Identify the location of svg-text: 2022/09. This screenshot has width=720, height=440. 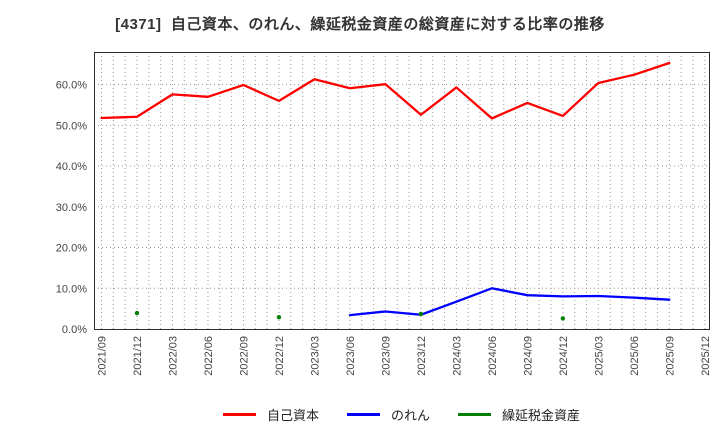
(244, 356).